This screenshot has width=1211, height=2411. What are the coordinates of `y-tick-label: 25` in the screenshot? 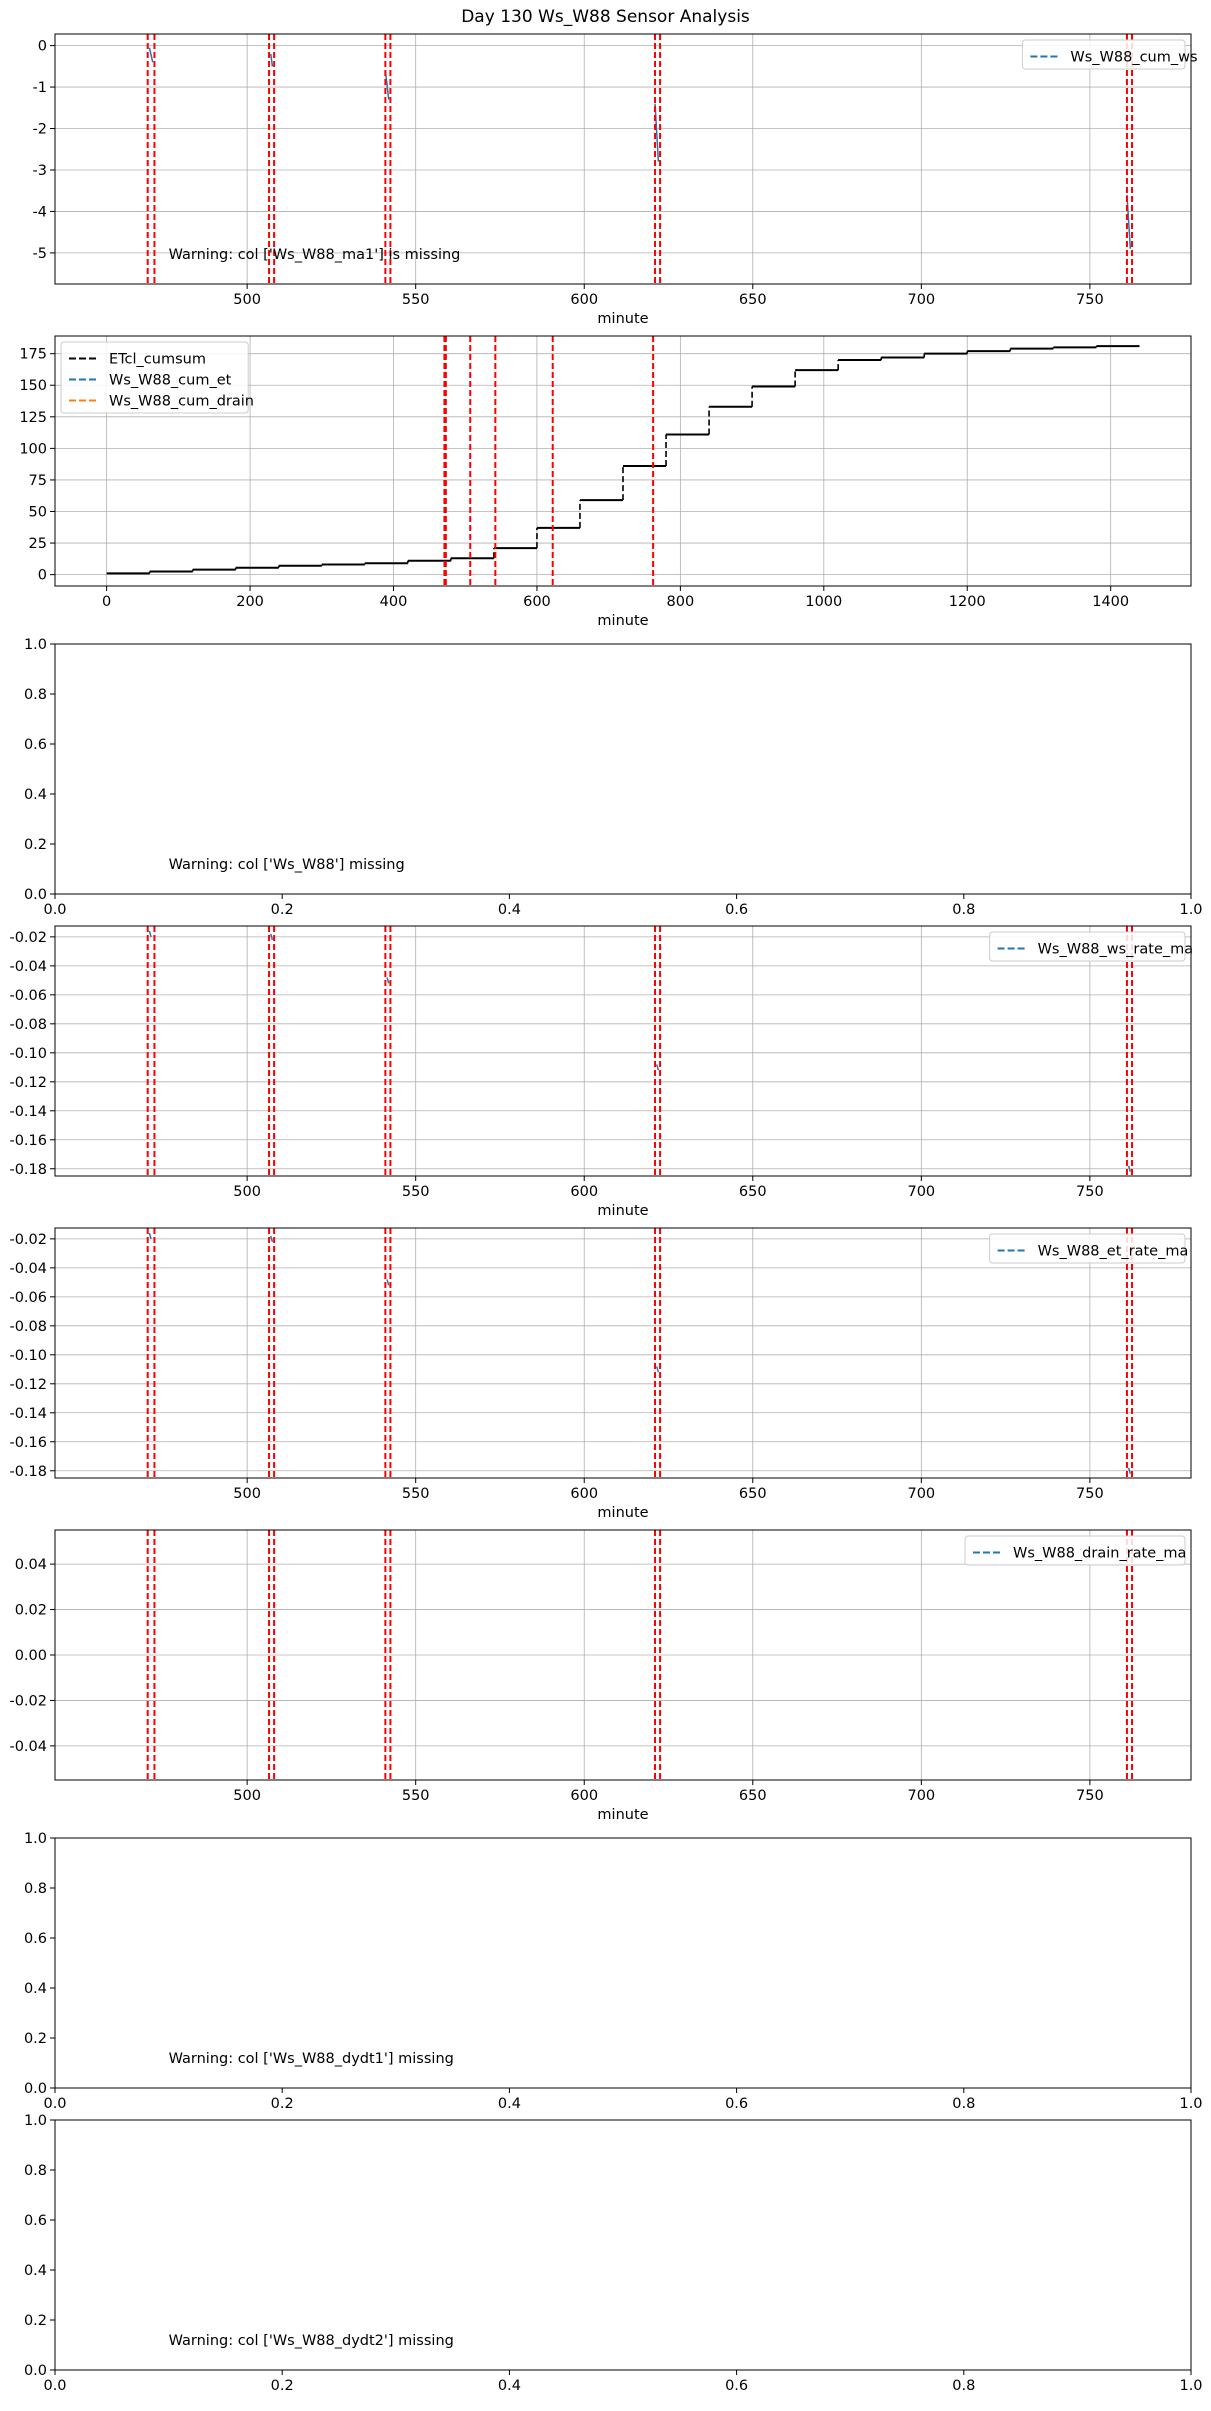 It's located at (38, 544).